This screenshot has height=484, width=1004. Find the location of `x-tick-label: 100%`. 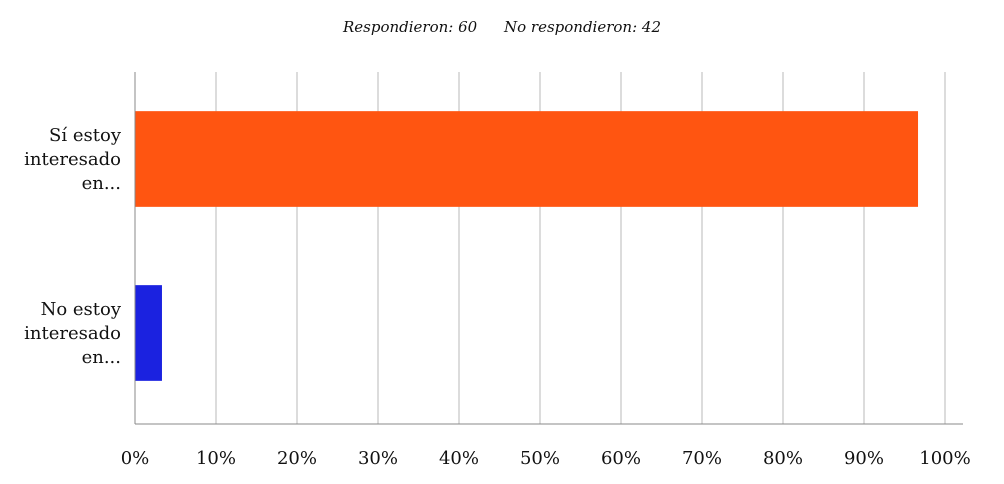

x-tick-label: 100% is located at coordinates (944, 458).